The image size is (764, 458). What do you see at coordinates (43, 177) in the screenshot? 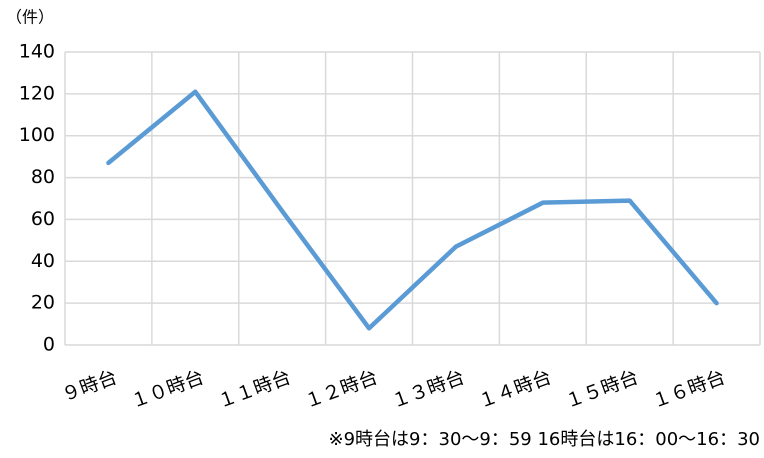
I see `y-tick-label: 80` at bounding box center [43, 177].